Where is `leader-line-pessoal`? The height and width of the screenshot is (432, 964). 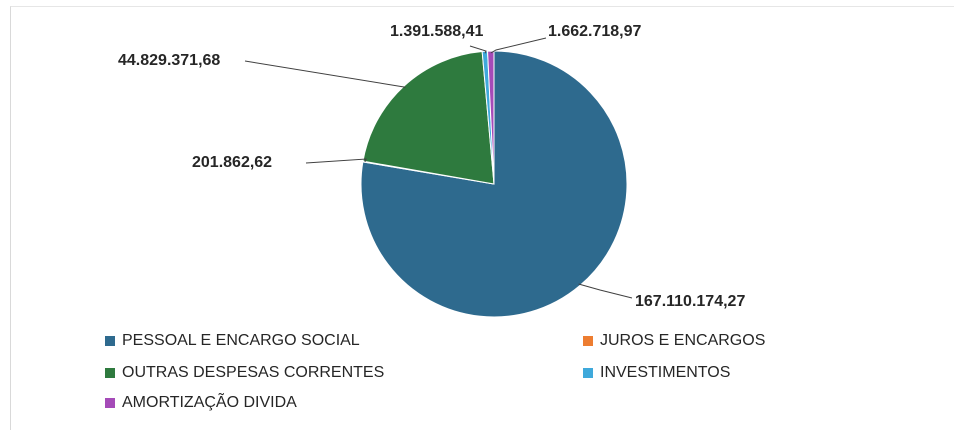 leader-line-pessoal is located at coordinates (605, 291).